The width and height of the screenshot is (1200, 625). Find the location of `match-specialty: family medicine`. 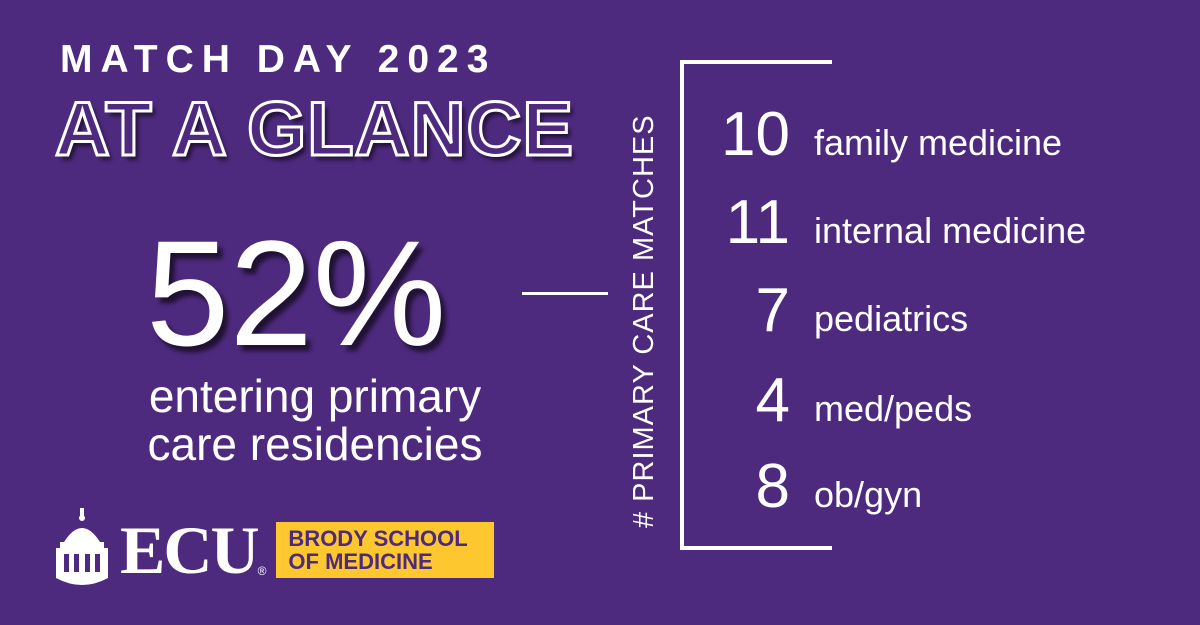

match-specialty: family medicine is located at coordinates (938, 142).